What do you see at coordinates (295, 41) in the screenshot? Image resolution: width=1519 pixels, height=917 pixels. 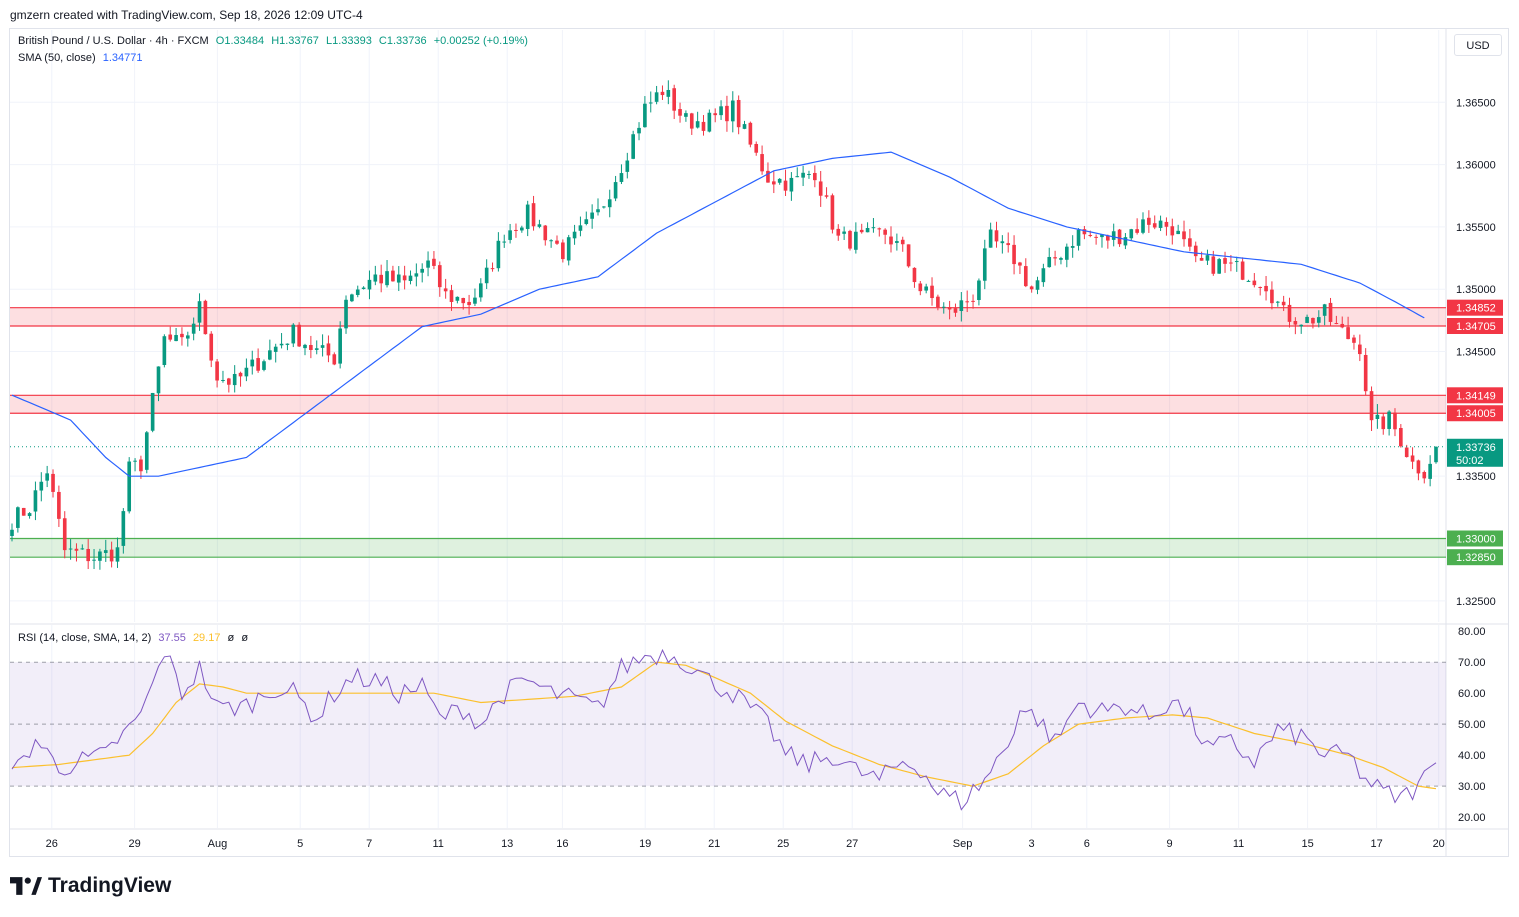 I see `high-value: H1.33767` at bounding box center [295, 41].